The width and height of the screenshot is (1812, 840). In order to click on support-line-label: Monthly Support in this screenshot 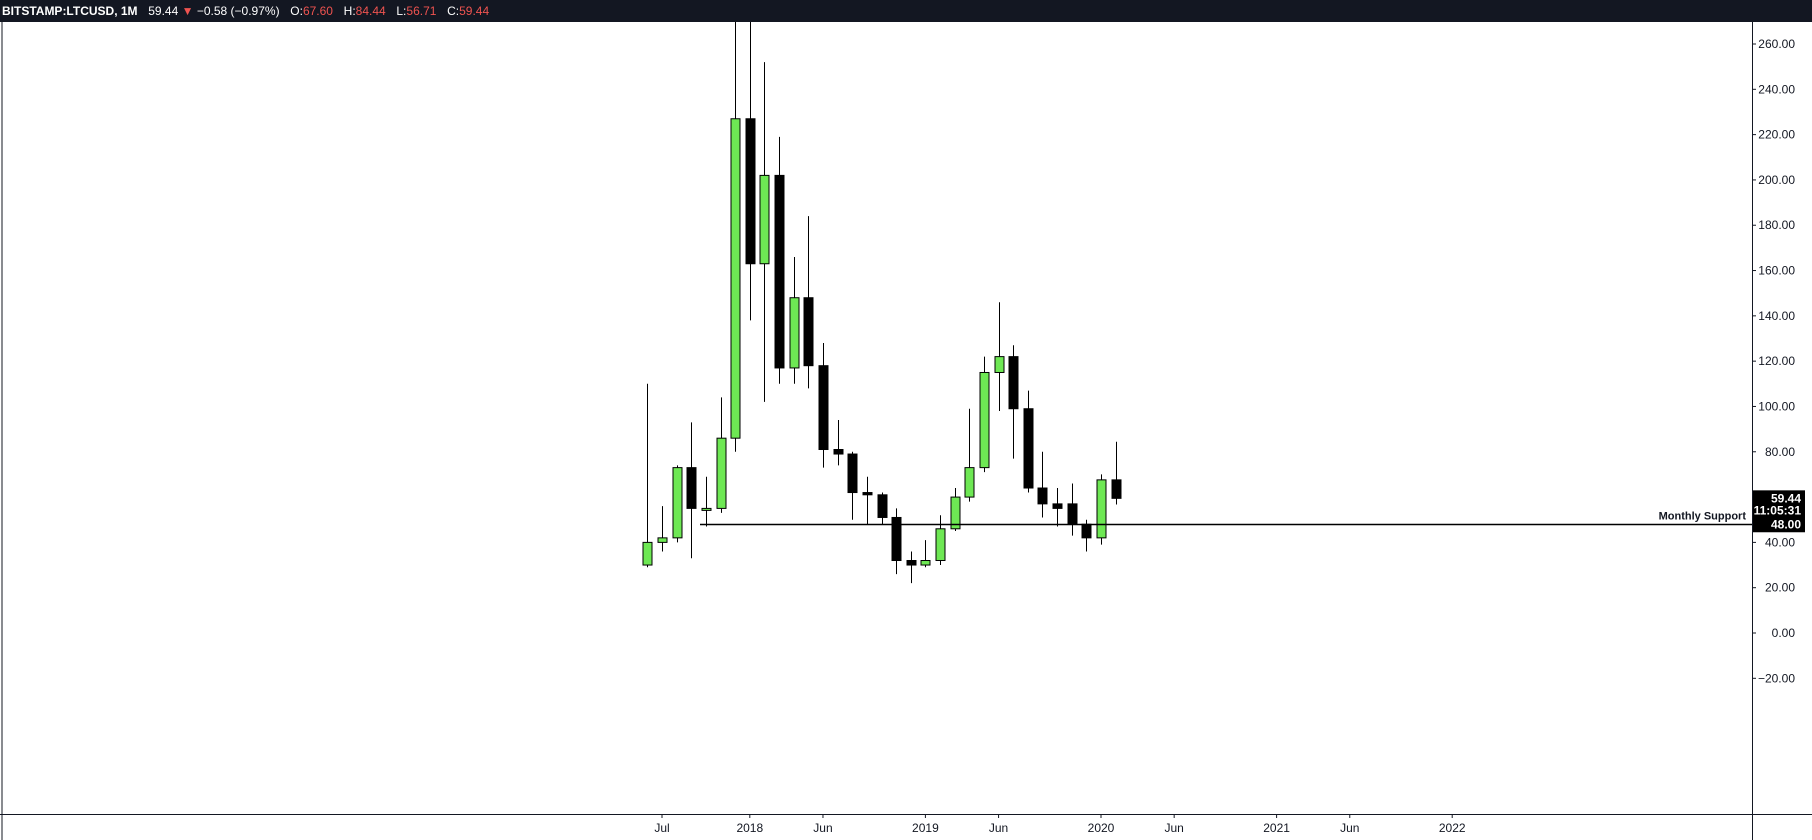, I will do `click(1703, 517)`.